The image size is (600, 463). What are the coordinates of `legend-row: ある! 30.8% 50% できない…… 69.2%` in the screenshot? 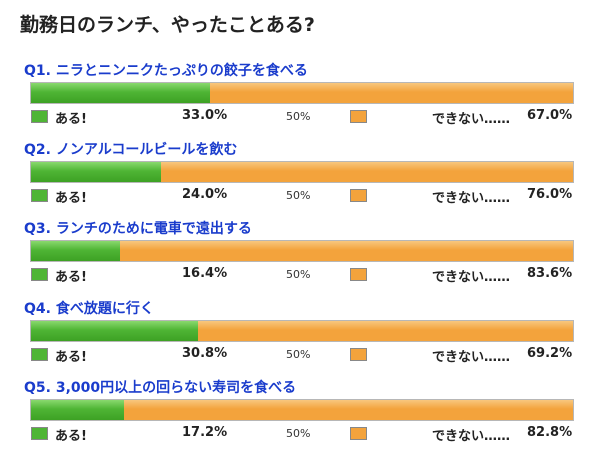 It's located at (300, 356).